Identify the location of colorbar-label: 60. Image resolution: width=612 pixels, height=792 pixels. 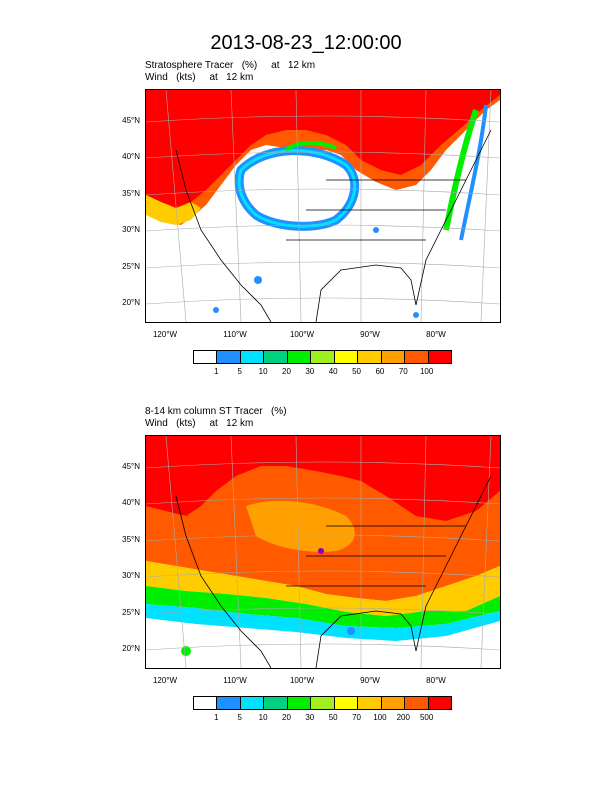
(380, 371).